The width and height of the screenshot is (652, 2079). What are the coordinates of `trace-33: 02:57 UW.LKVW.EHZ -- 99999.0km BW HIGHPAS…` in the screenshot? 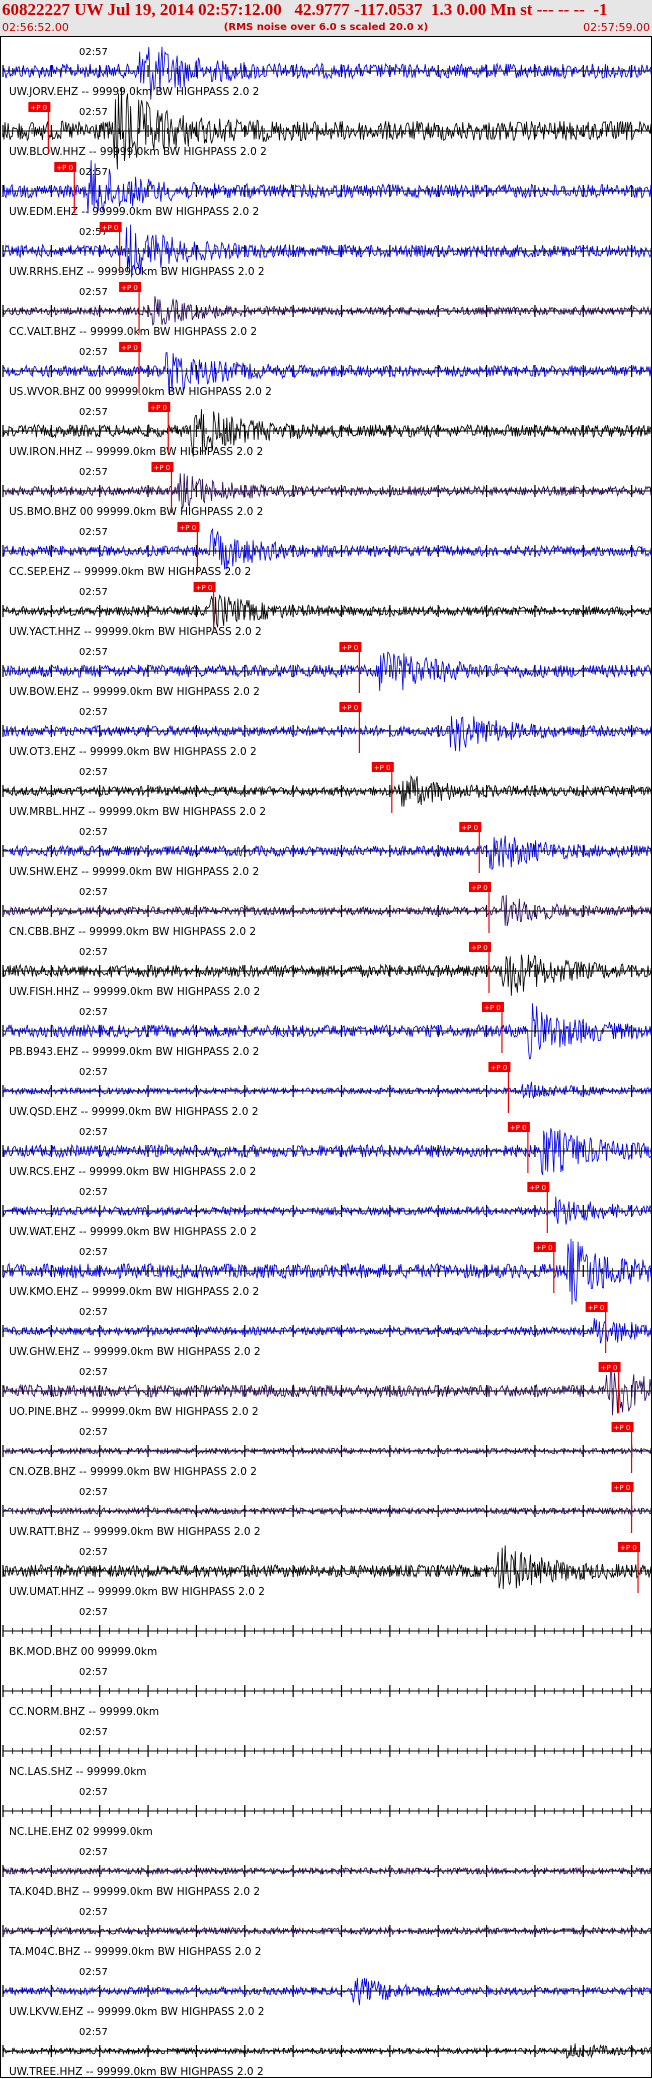 It's located at (327, 1992).